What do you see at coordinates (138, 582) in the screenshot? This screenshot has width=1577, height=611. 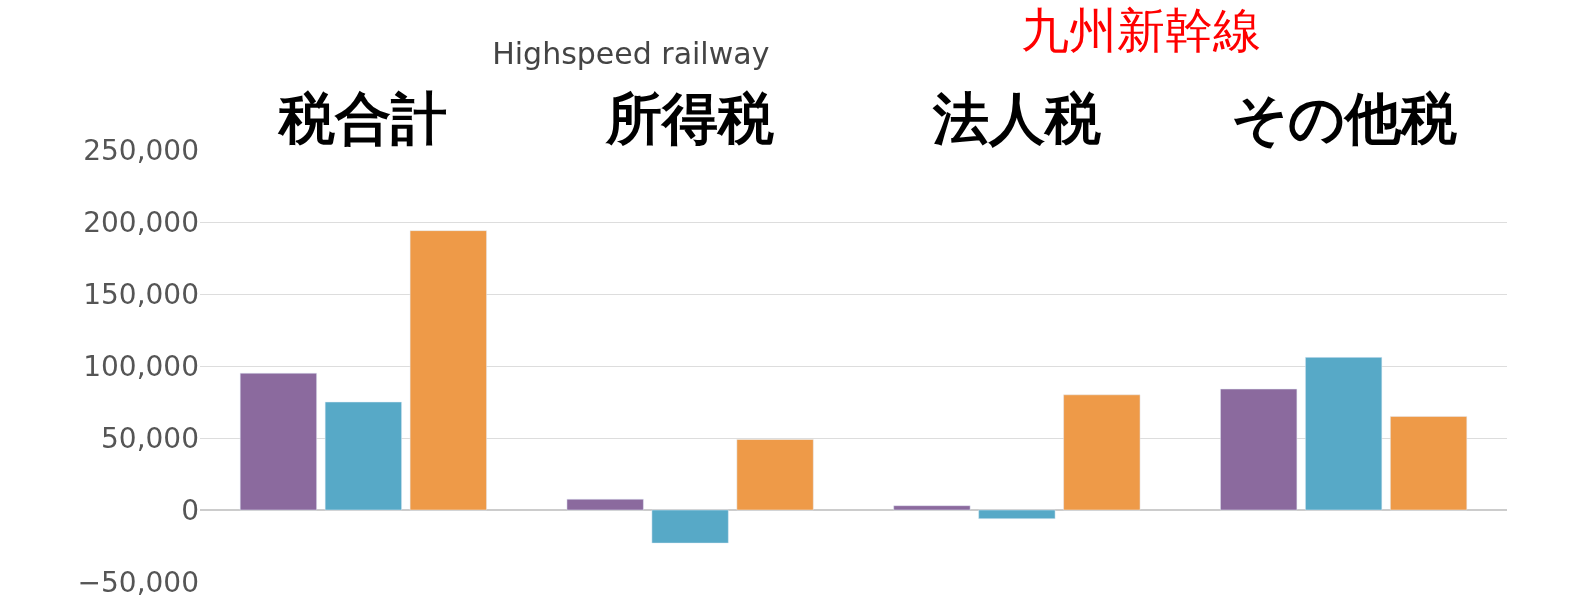 I see `y-tick-label: −50,000` at bounding box center [138, 582].